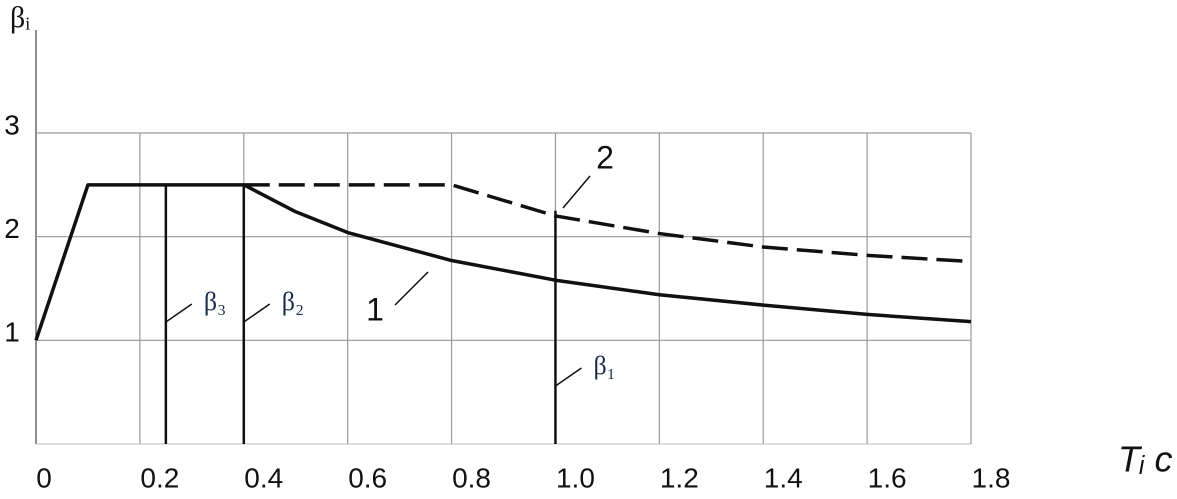  What do you see at coordinates (575, 477) in the screenshot?
I see `x-tick-label: 1.0` at bounding box center [575, 477].